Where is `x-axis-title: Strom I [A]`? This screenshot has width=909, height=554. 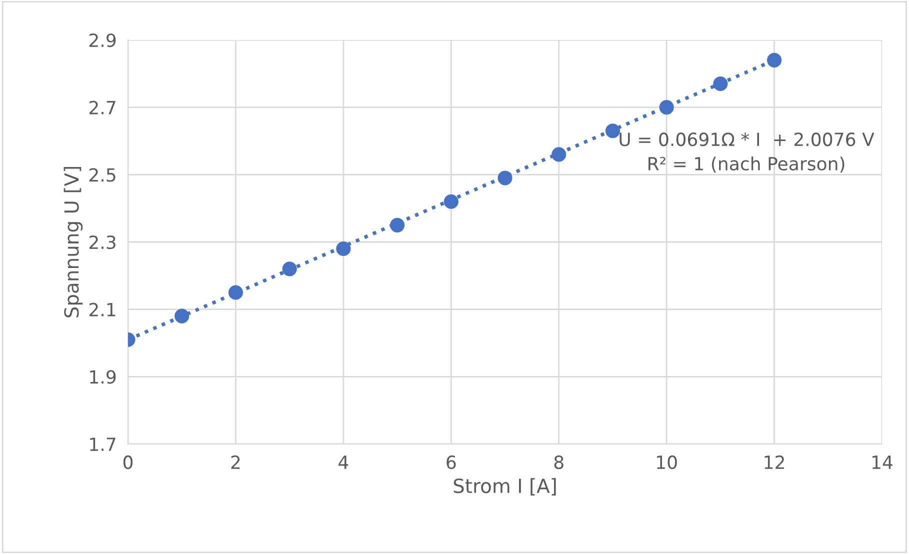
x-axis-title: Strom I [A] is located at coordinates (505, 487).